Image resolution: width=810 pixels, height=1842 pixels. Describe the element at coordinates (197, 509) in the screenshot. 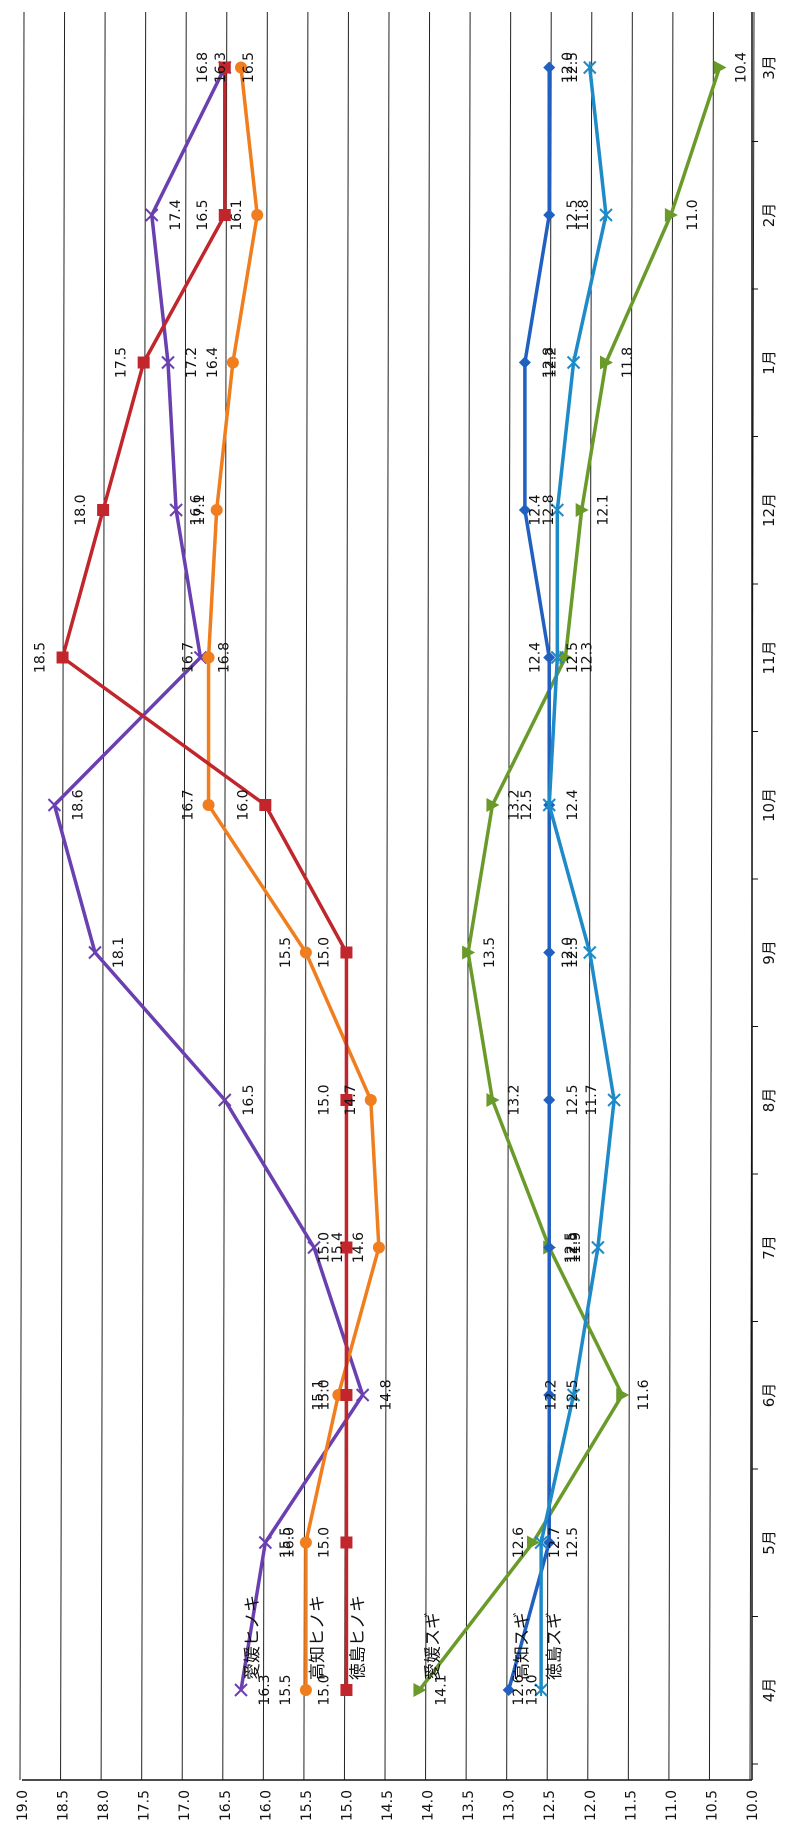

I see `data-label: 16.6` at that location.